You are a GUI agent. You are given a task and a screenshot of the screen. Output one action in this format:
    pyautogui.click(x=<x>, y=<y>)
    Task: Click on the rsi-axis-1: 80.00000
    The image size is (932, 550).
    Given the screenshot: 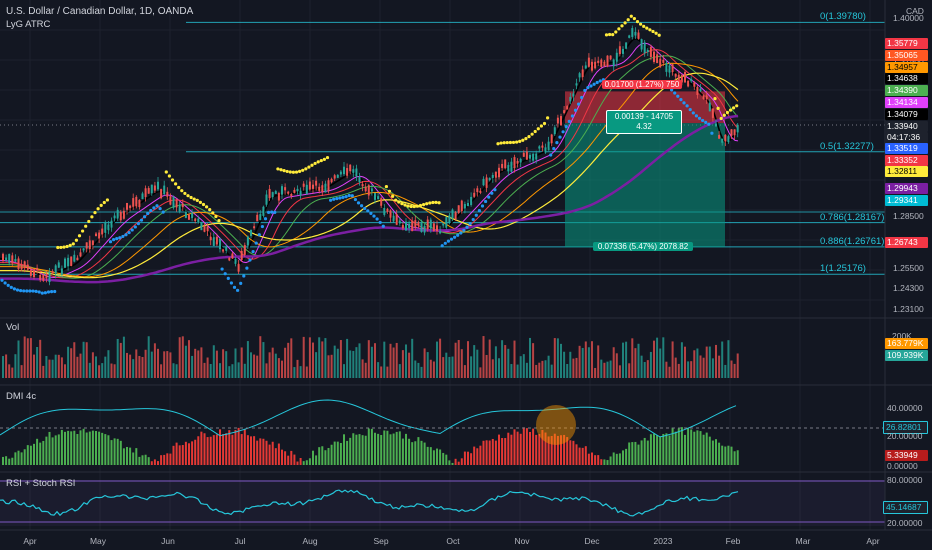 What is the action you would take?
    pyautogui.click(x=905, y=480)
    